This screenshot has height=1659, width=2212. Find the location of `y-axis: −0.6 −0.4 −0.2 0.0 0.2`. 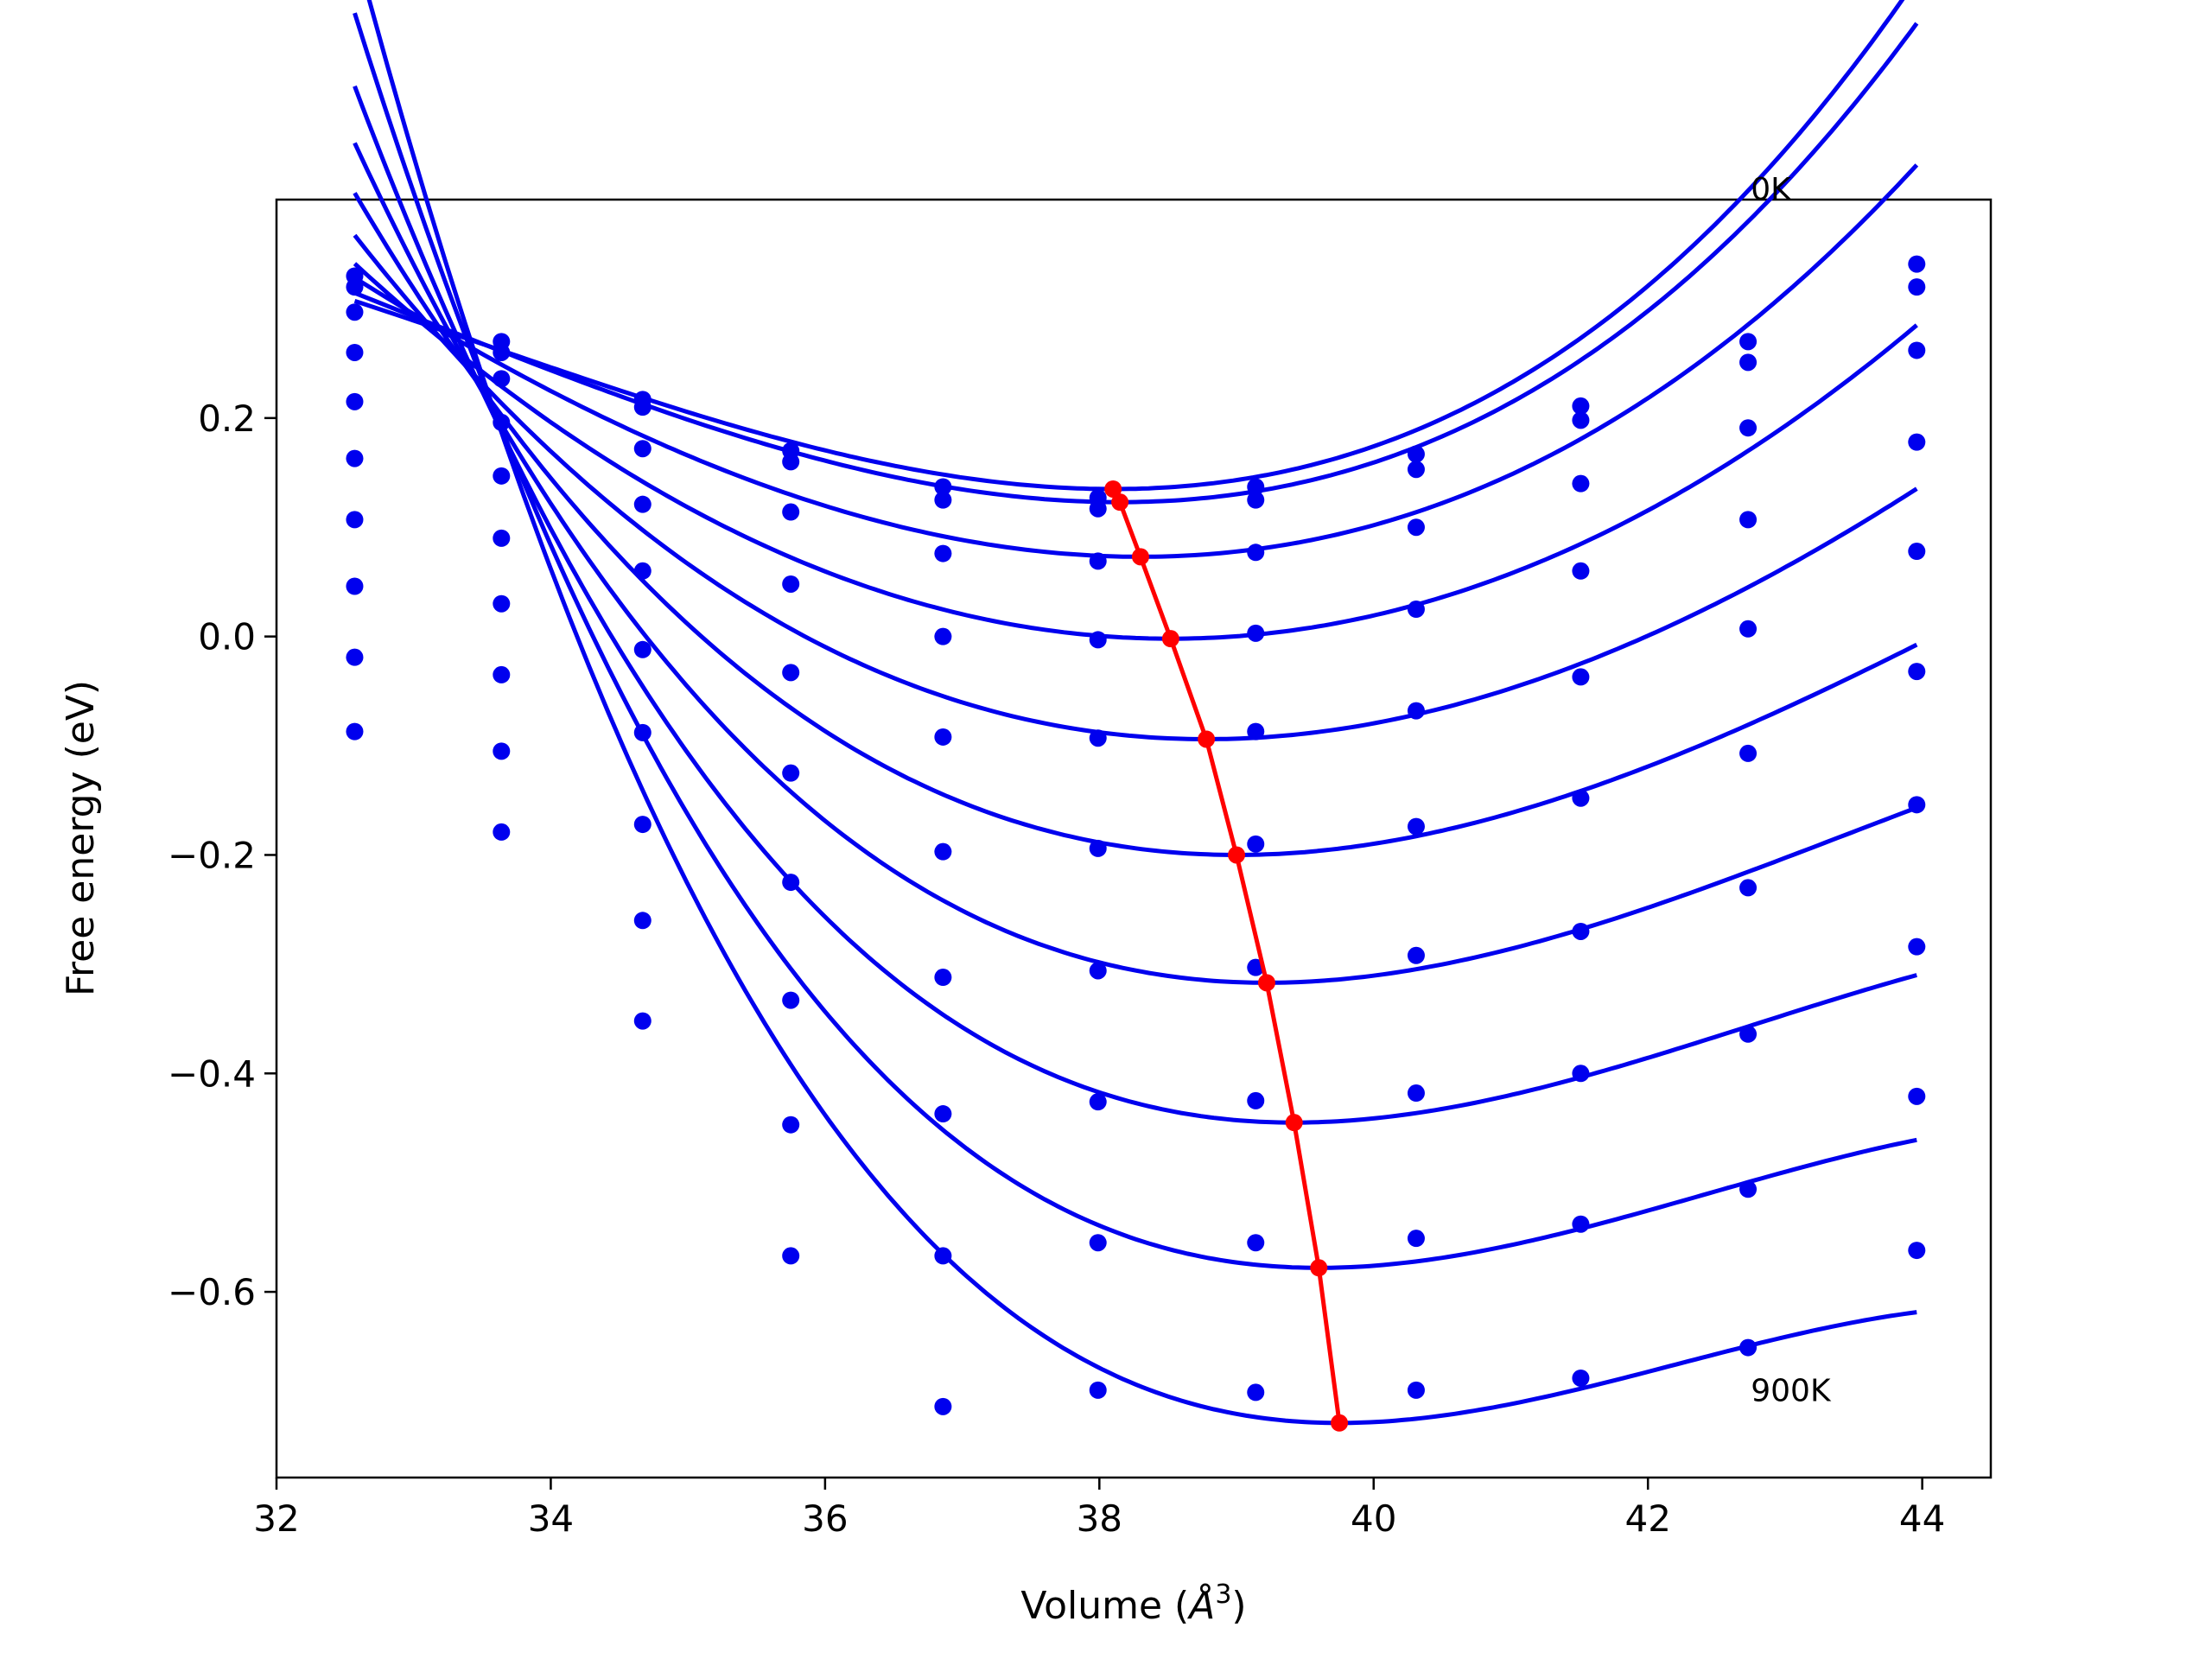

y-axis: −0.6 −0.4 −0.2 0.0 0.2 is located at coordinates (222, 855).